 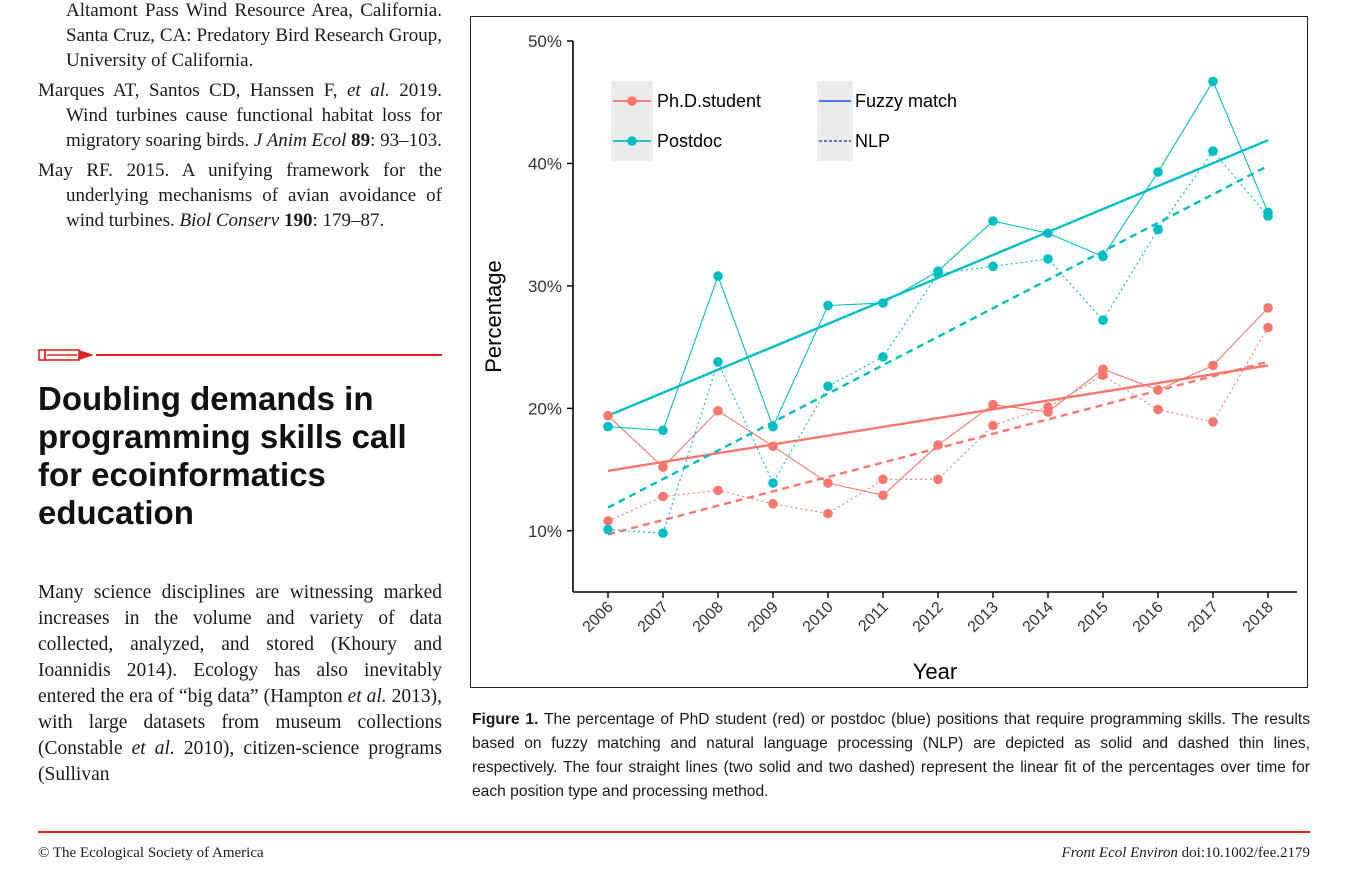 I want to click on fit-line-phd-fuzzy, so click(x=938, y=418).